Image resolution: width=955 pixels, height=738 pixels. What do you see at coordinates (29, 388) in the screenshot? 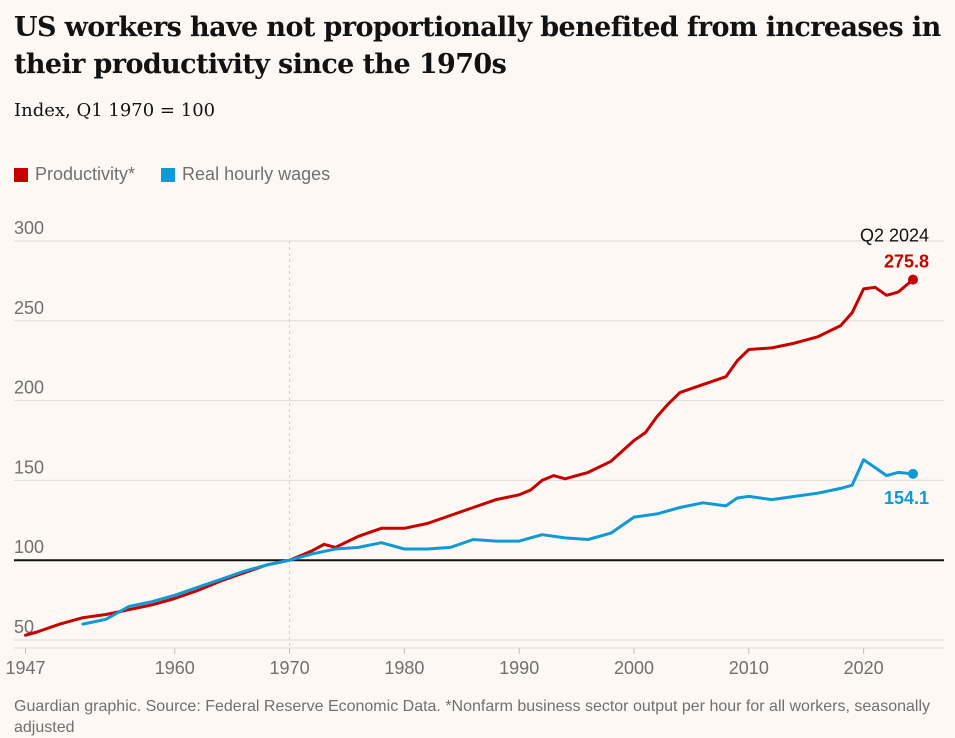
I see `y-tick-label-200: 200` at bounding box center [29, 388].